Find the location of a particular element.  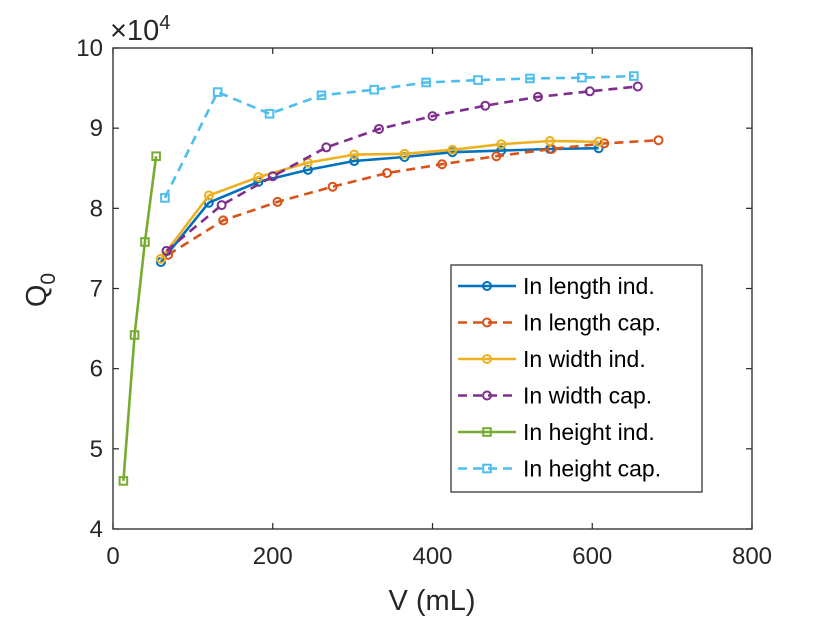

legend-entry: In width cap. is located at coordinates (555, 396).